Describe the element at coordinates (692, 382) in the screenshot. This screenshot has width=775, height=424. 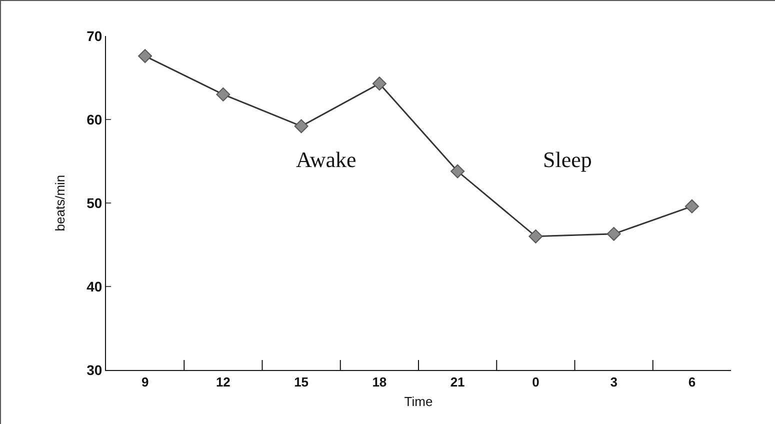
I see `x-tick-label: 6` at that location.